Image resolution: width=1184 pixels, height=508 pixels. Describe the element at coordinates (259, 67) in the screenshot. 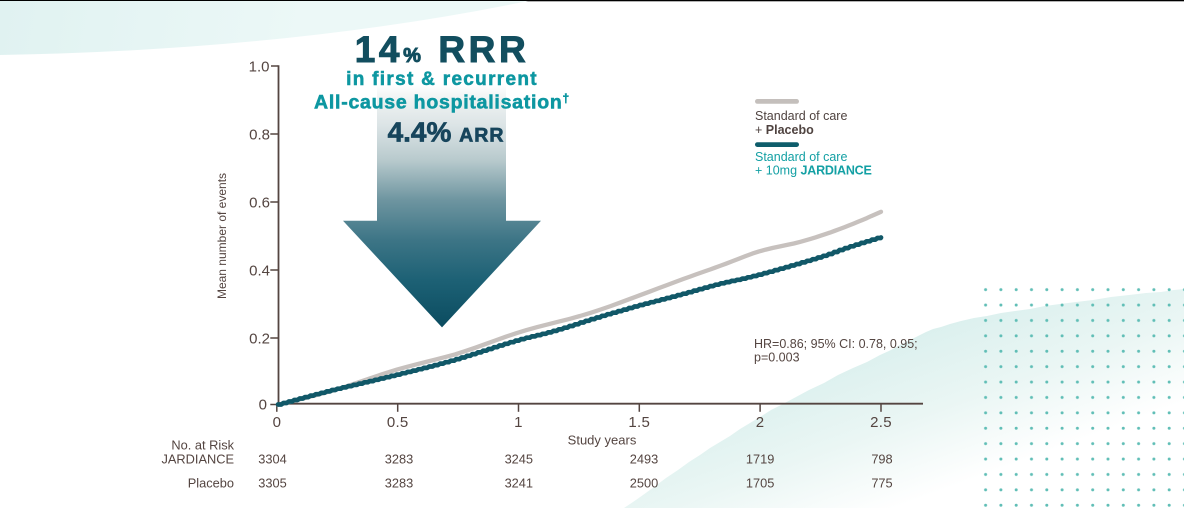

I see `svg-text: 1.0` at that location.